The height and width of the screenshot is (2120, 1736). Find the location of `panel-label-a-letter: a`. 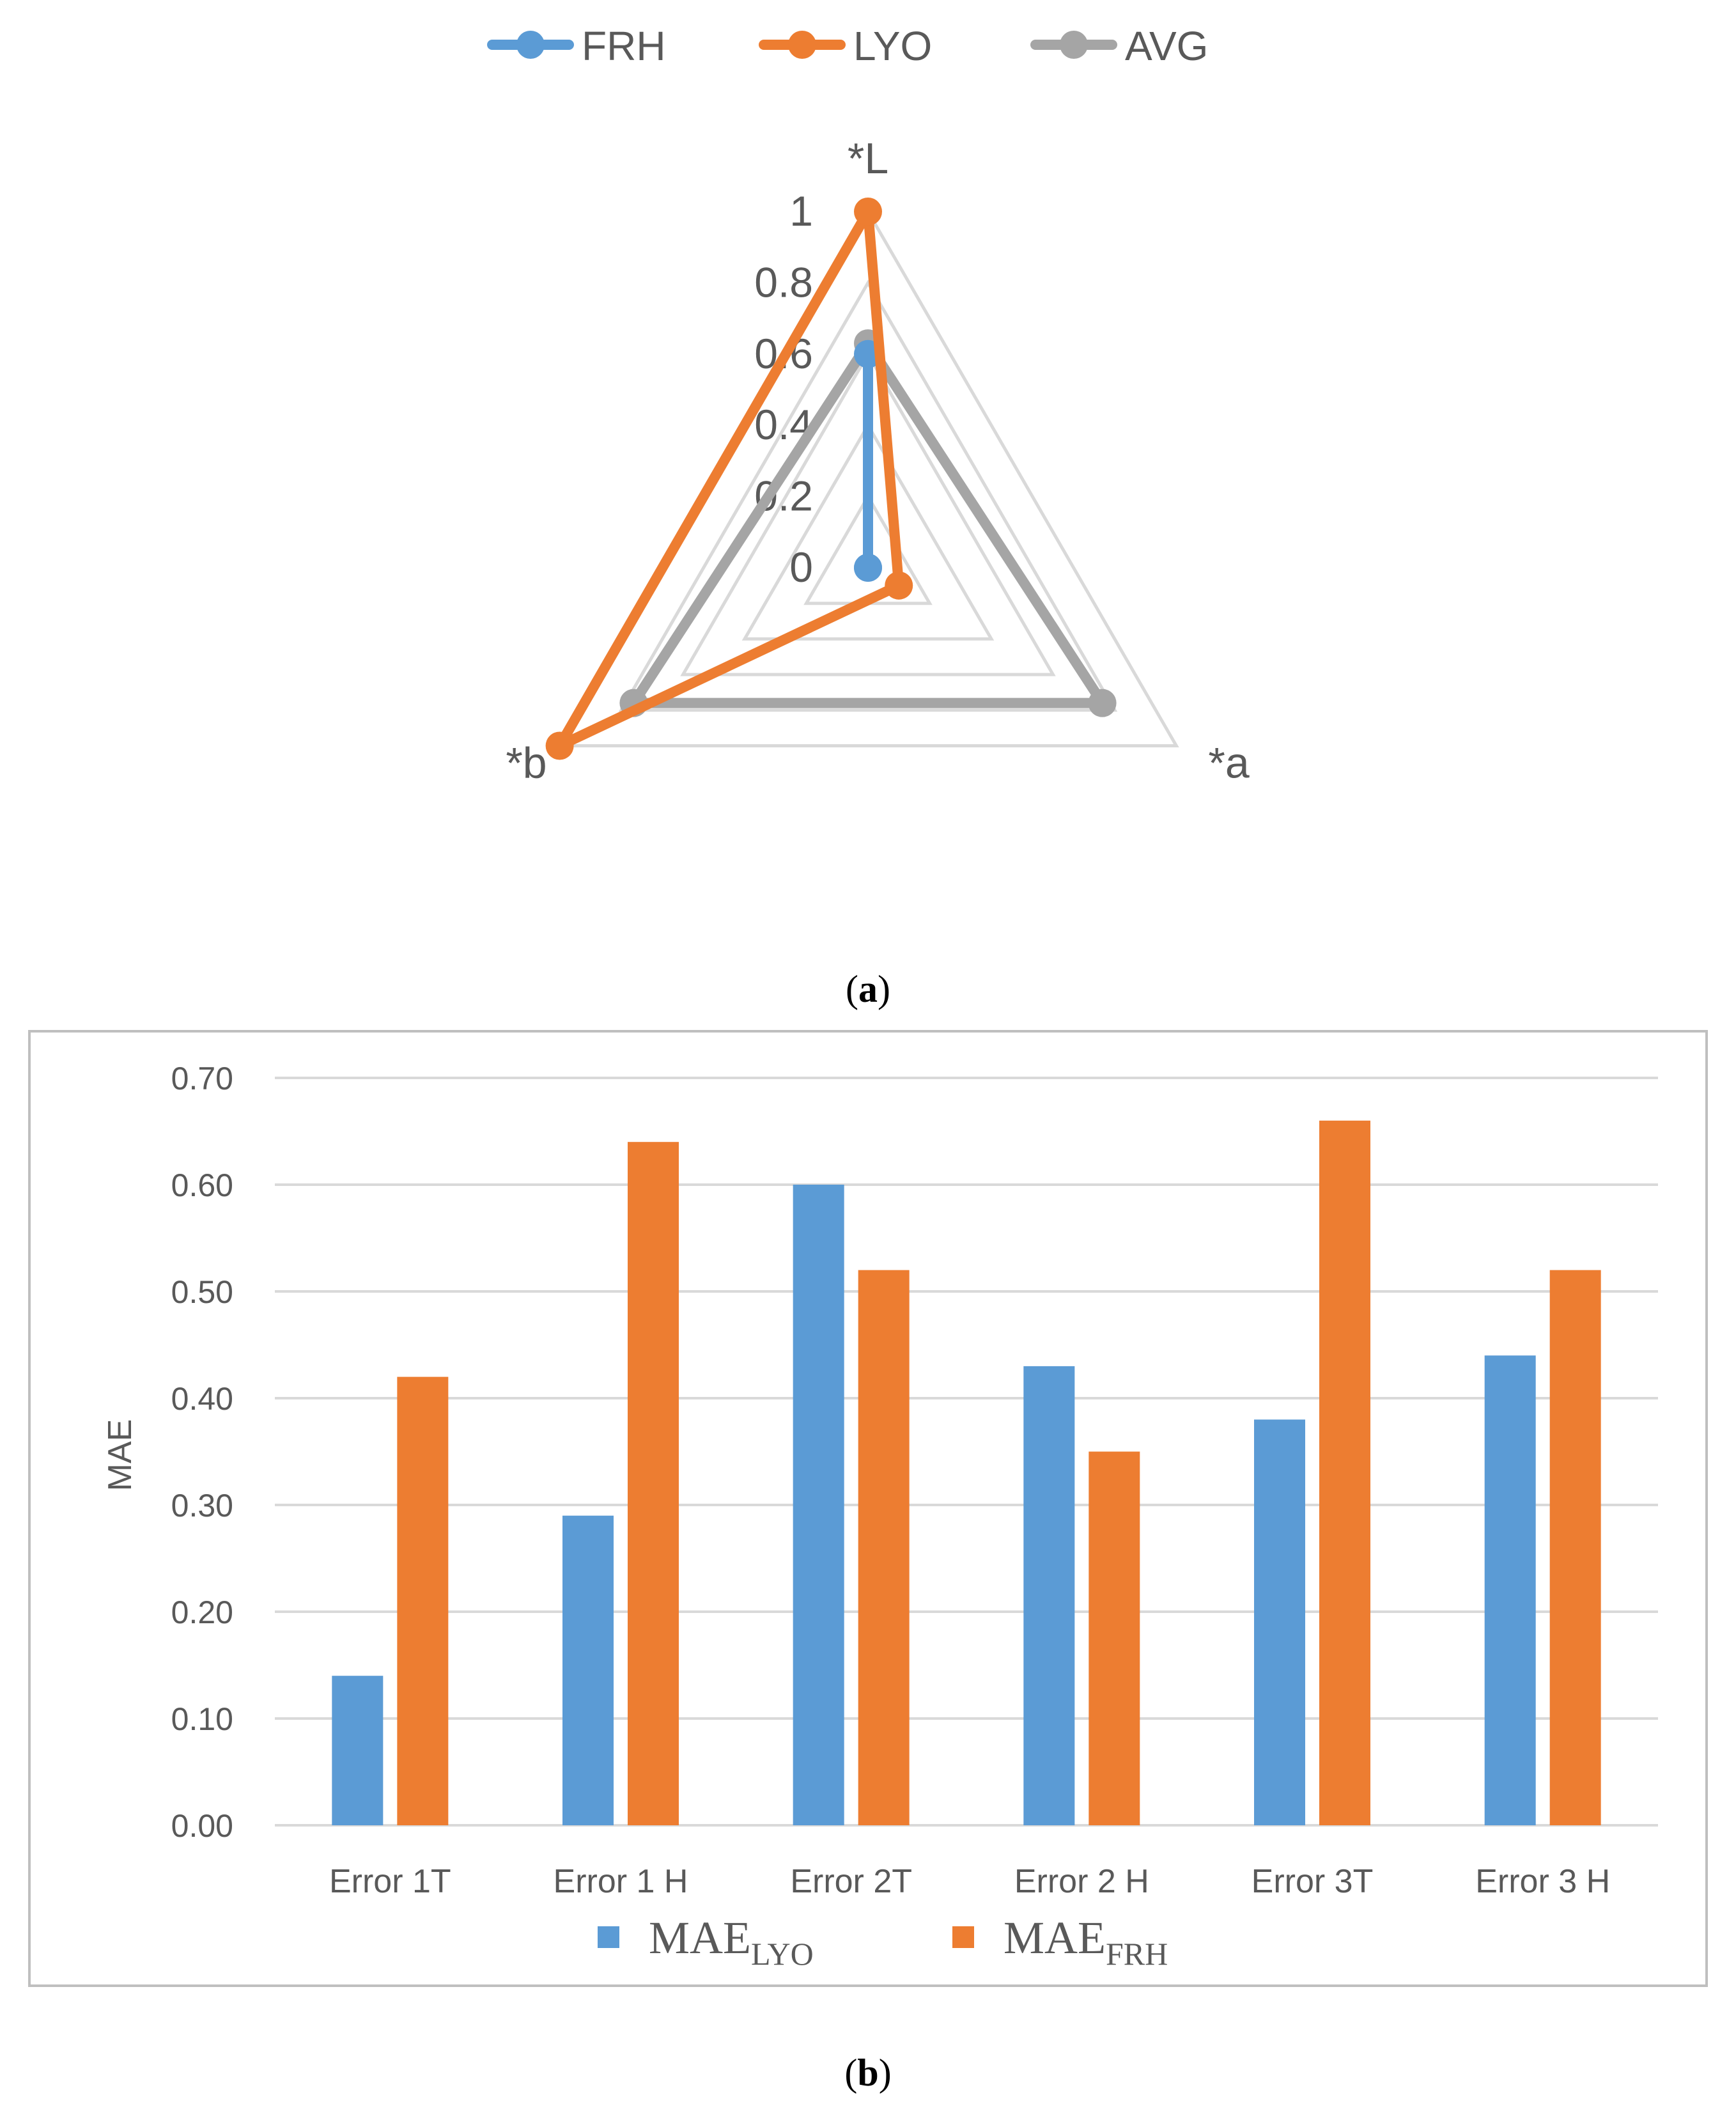

panel-label-a-letter: a is located at coordinates (868, 989).